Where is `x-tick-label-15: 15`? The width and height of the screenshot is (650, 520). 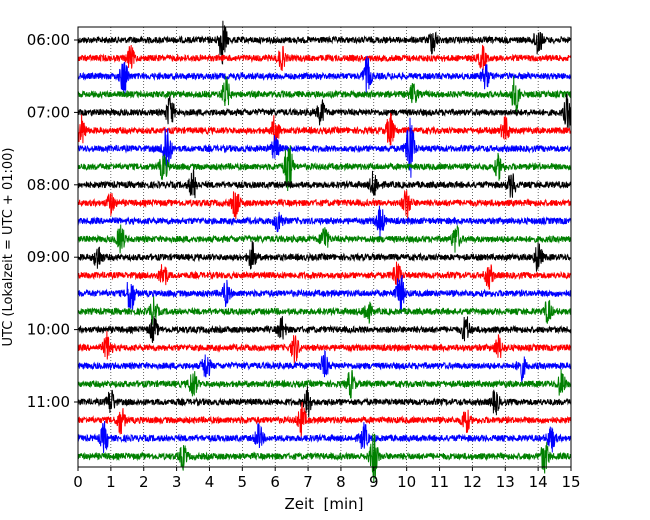 x-tick-label-15: 15 is located at coordinates (570, 482).